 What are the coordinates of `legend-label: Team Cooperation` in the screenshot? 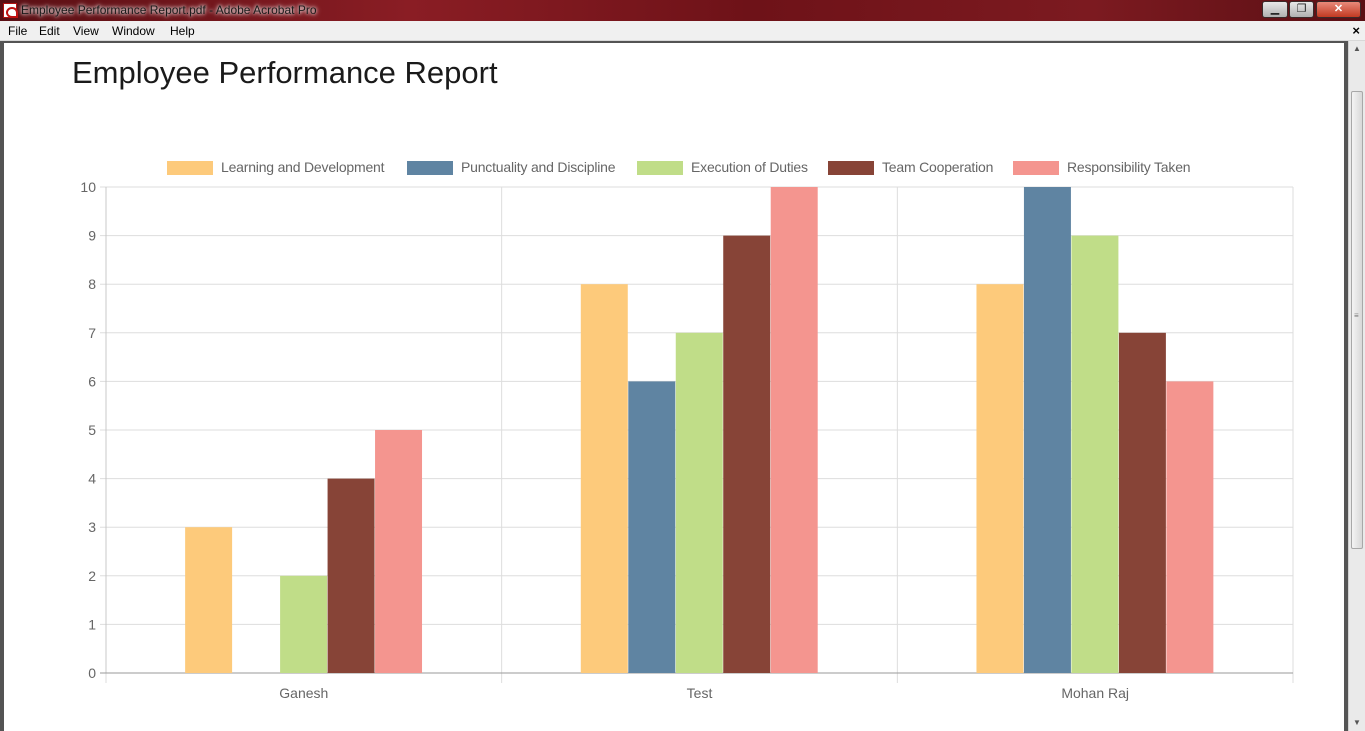 It's located at (938, 167).